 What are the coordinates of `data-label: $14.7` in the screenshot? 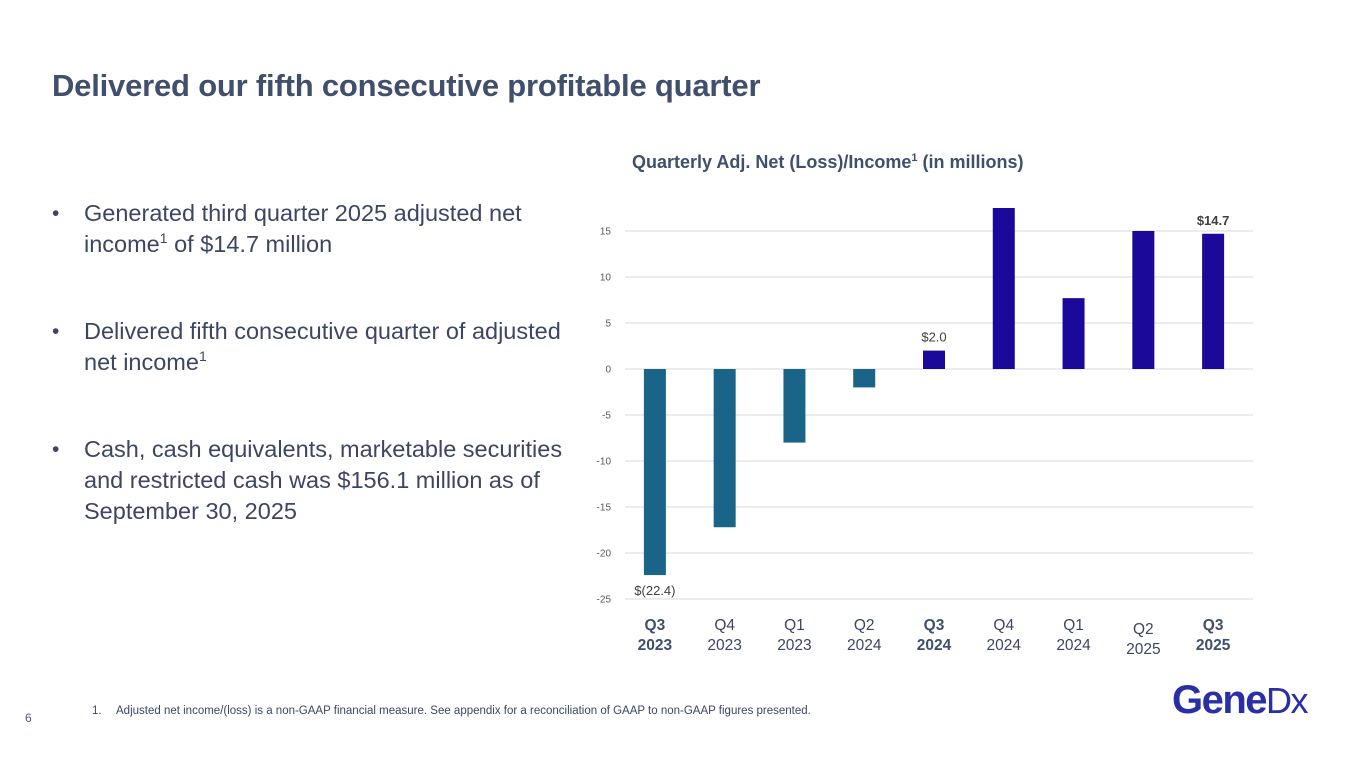 It's located at (1213, 220).